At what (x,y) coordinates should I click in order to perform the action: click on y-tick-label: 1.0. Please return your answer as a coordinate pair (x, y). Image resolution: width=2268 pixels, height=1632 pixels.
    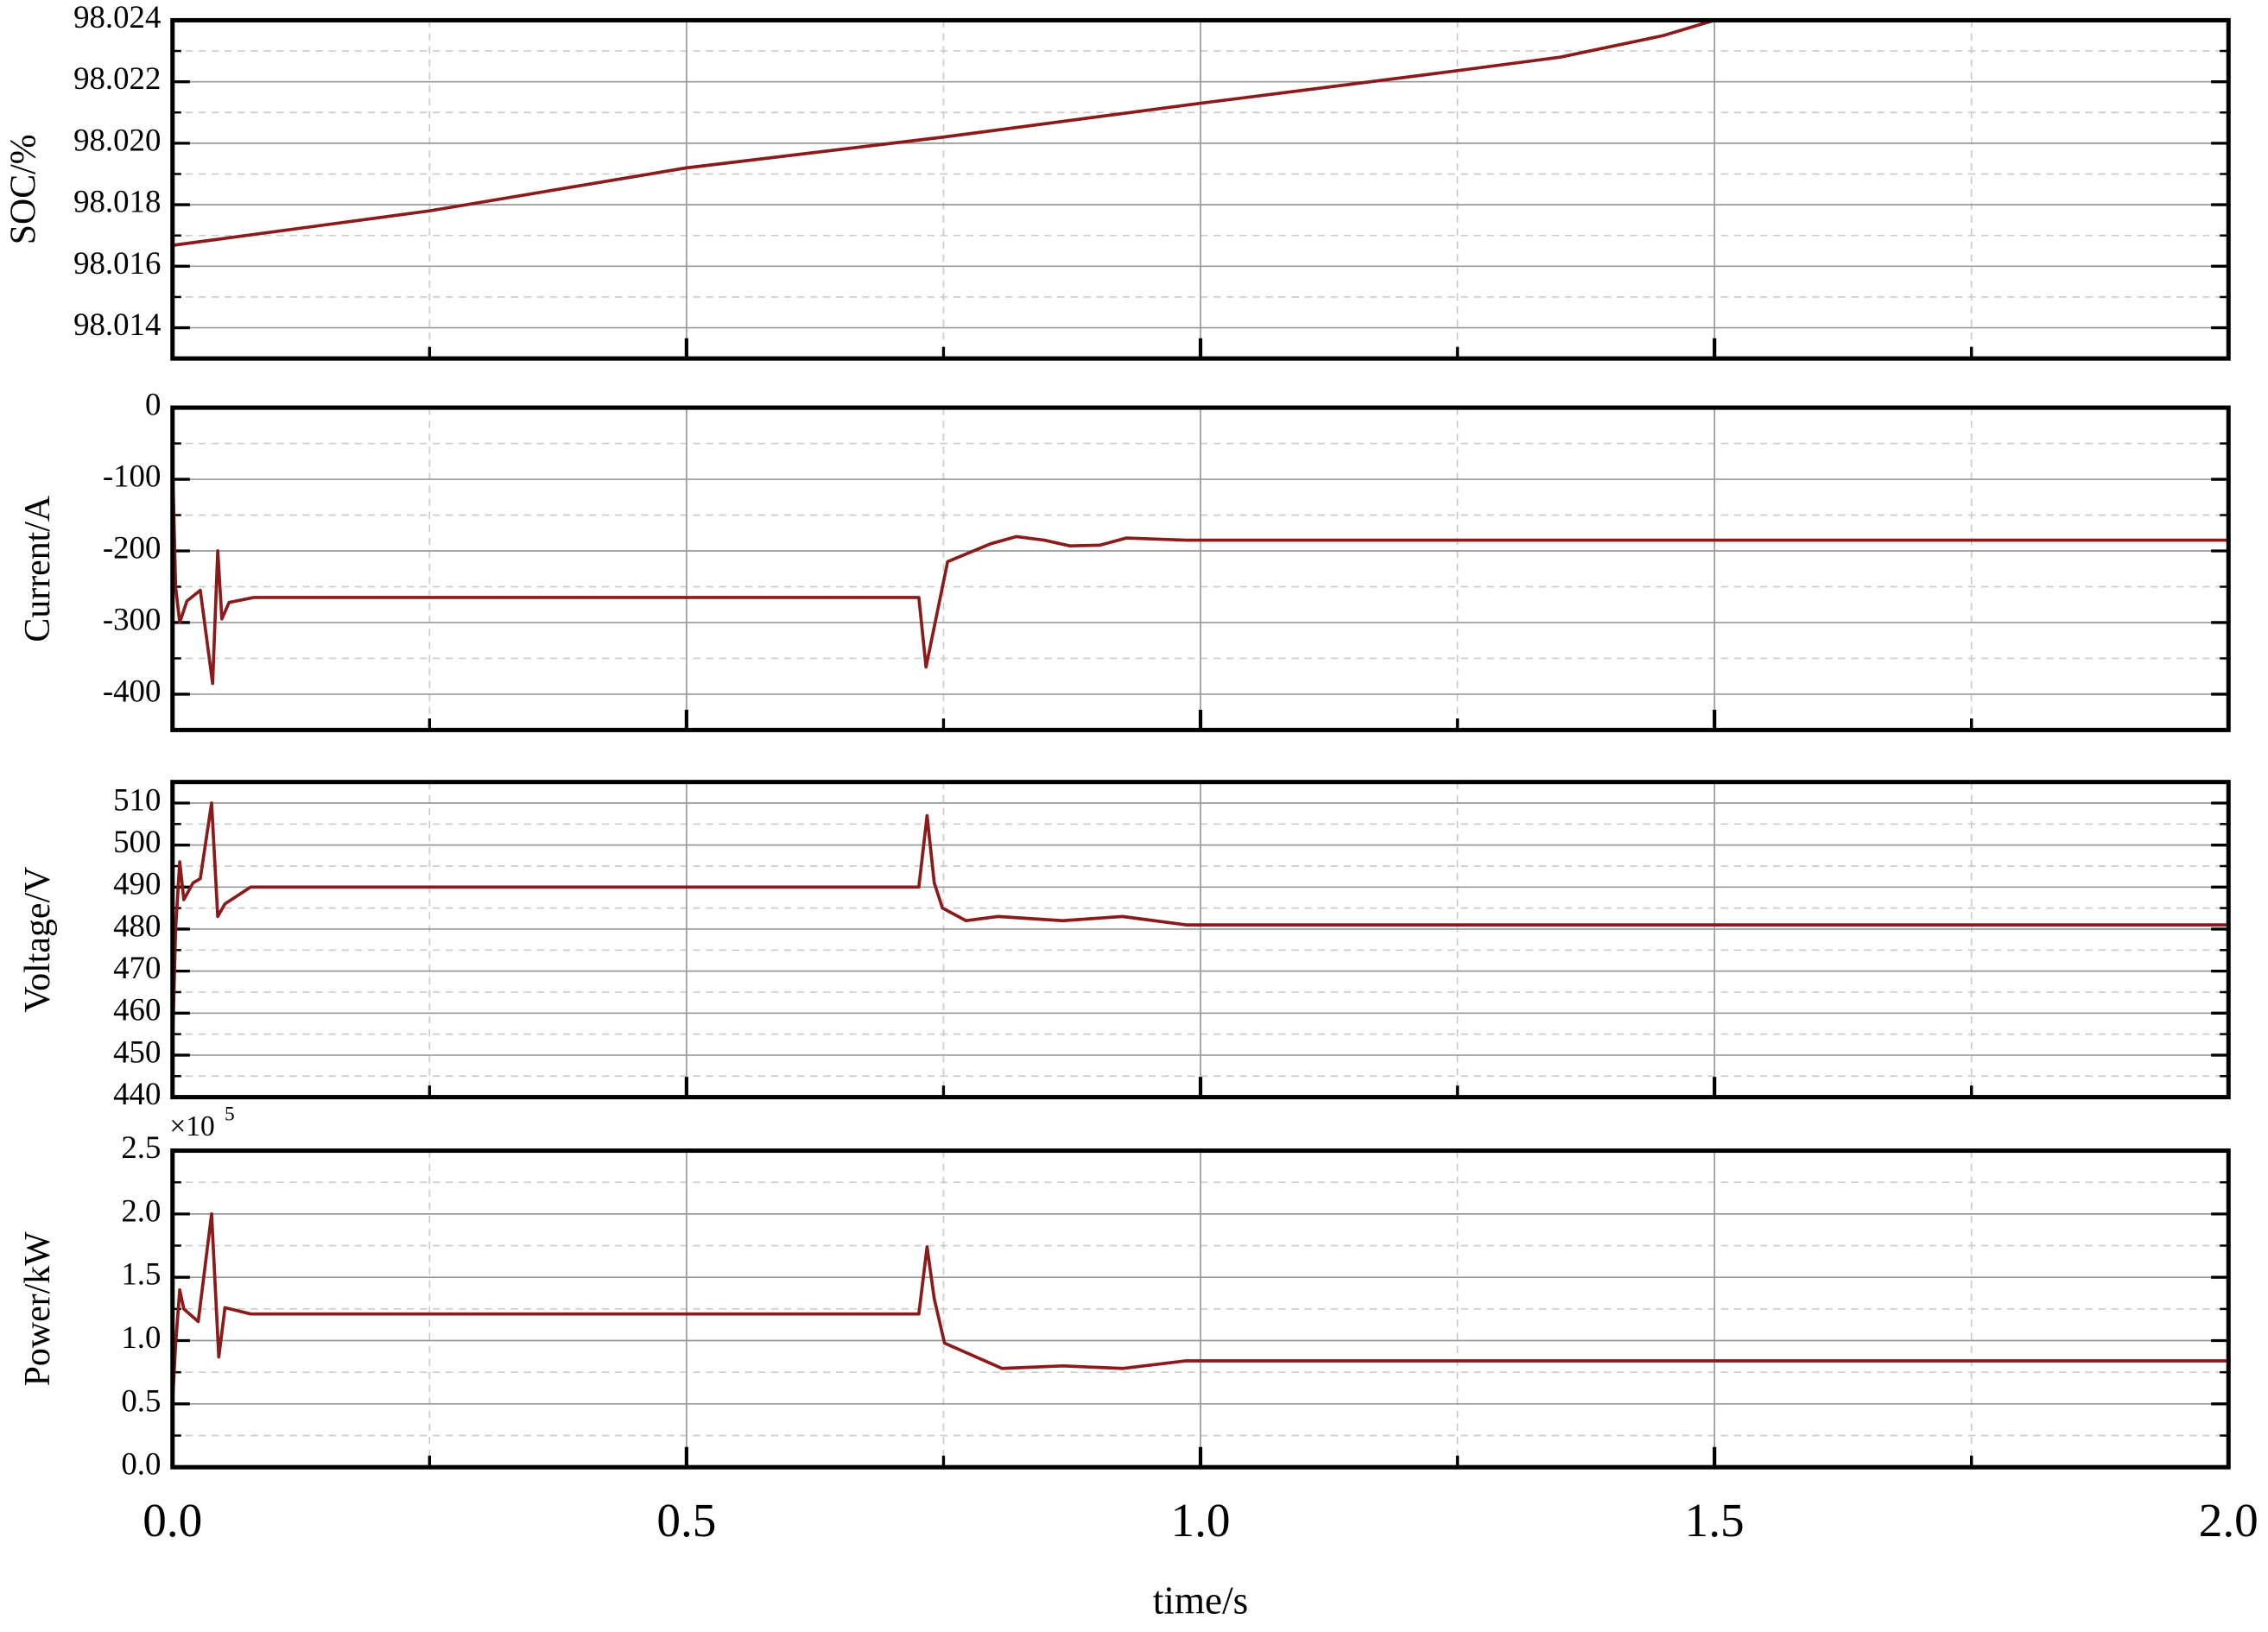
    Looking at the image, I should click on (141, 1337).